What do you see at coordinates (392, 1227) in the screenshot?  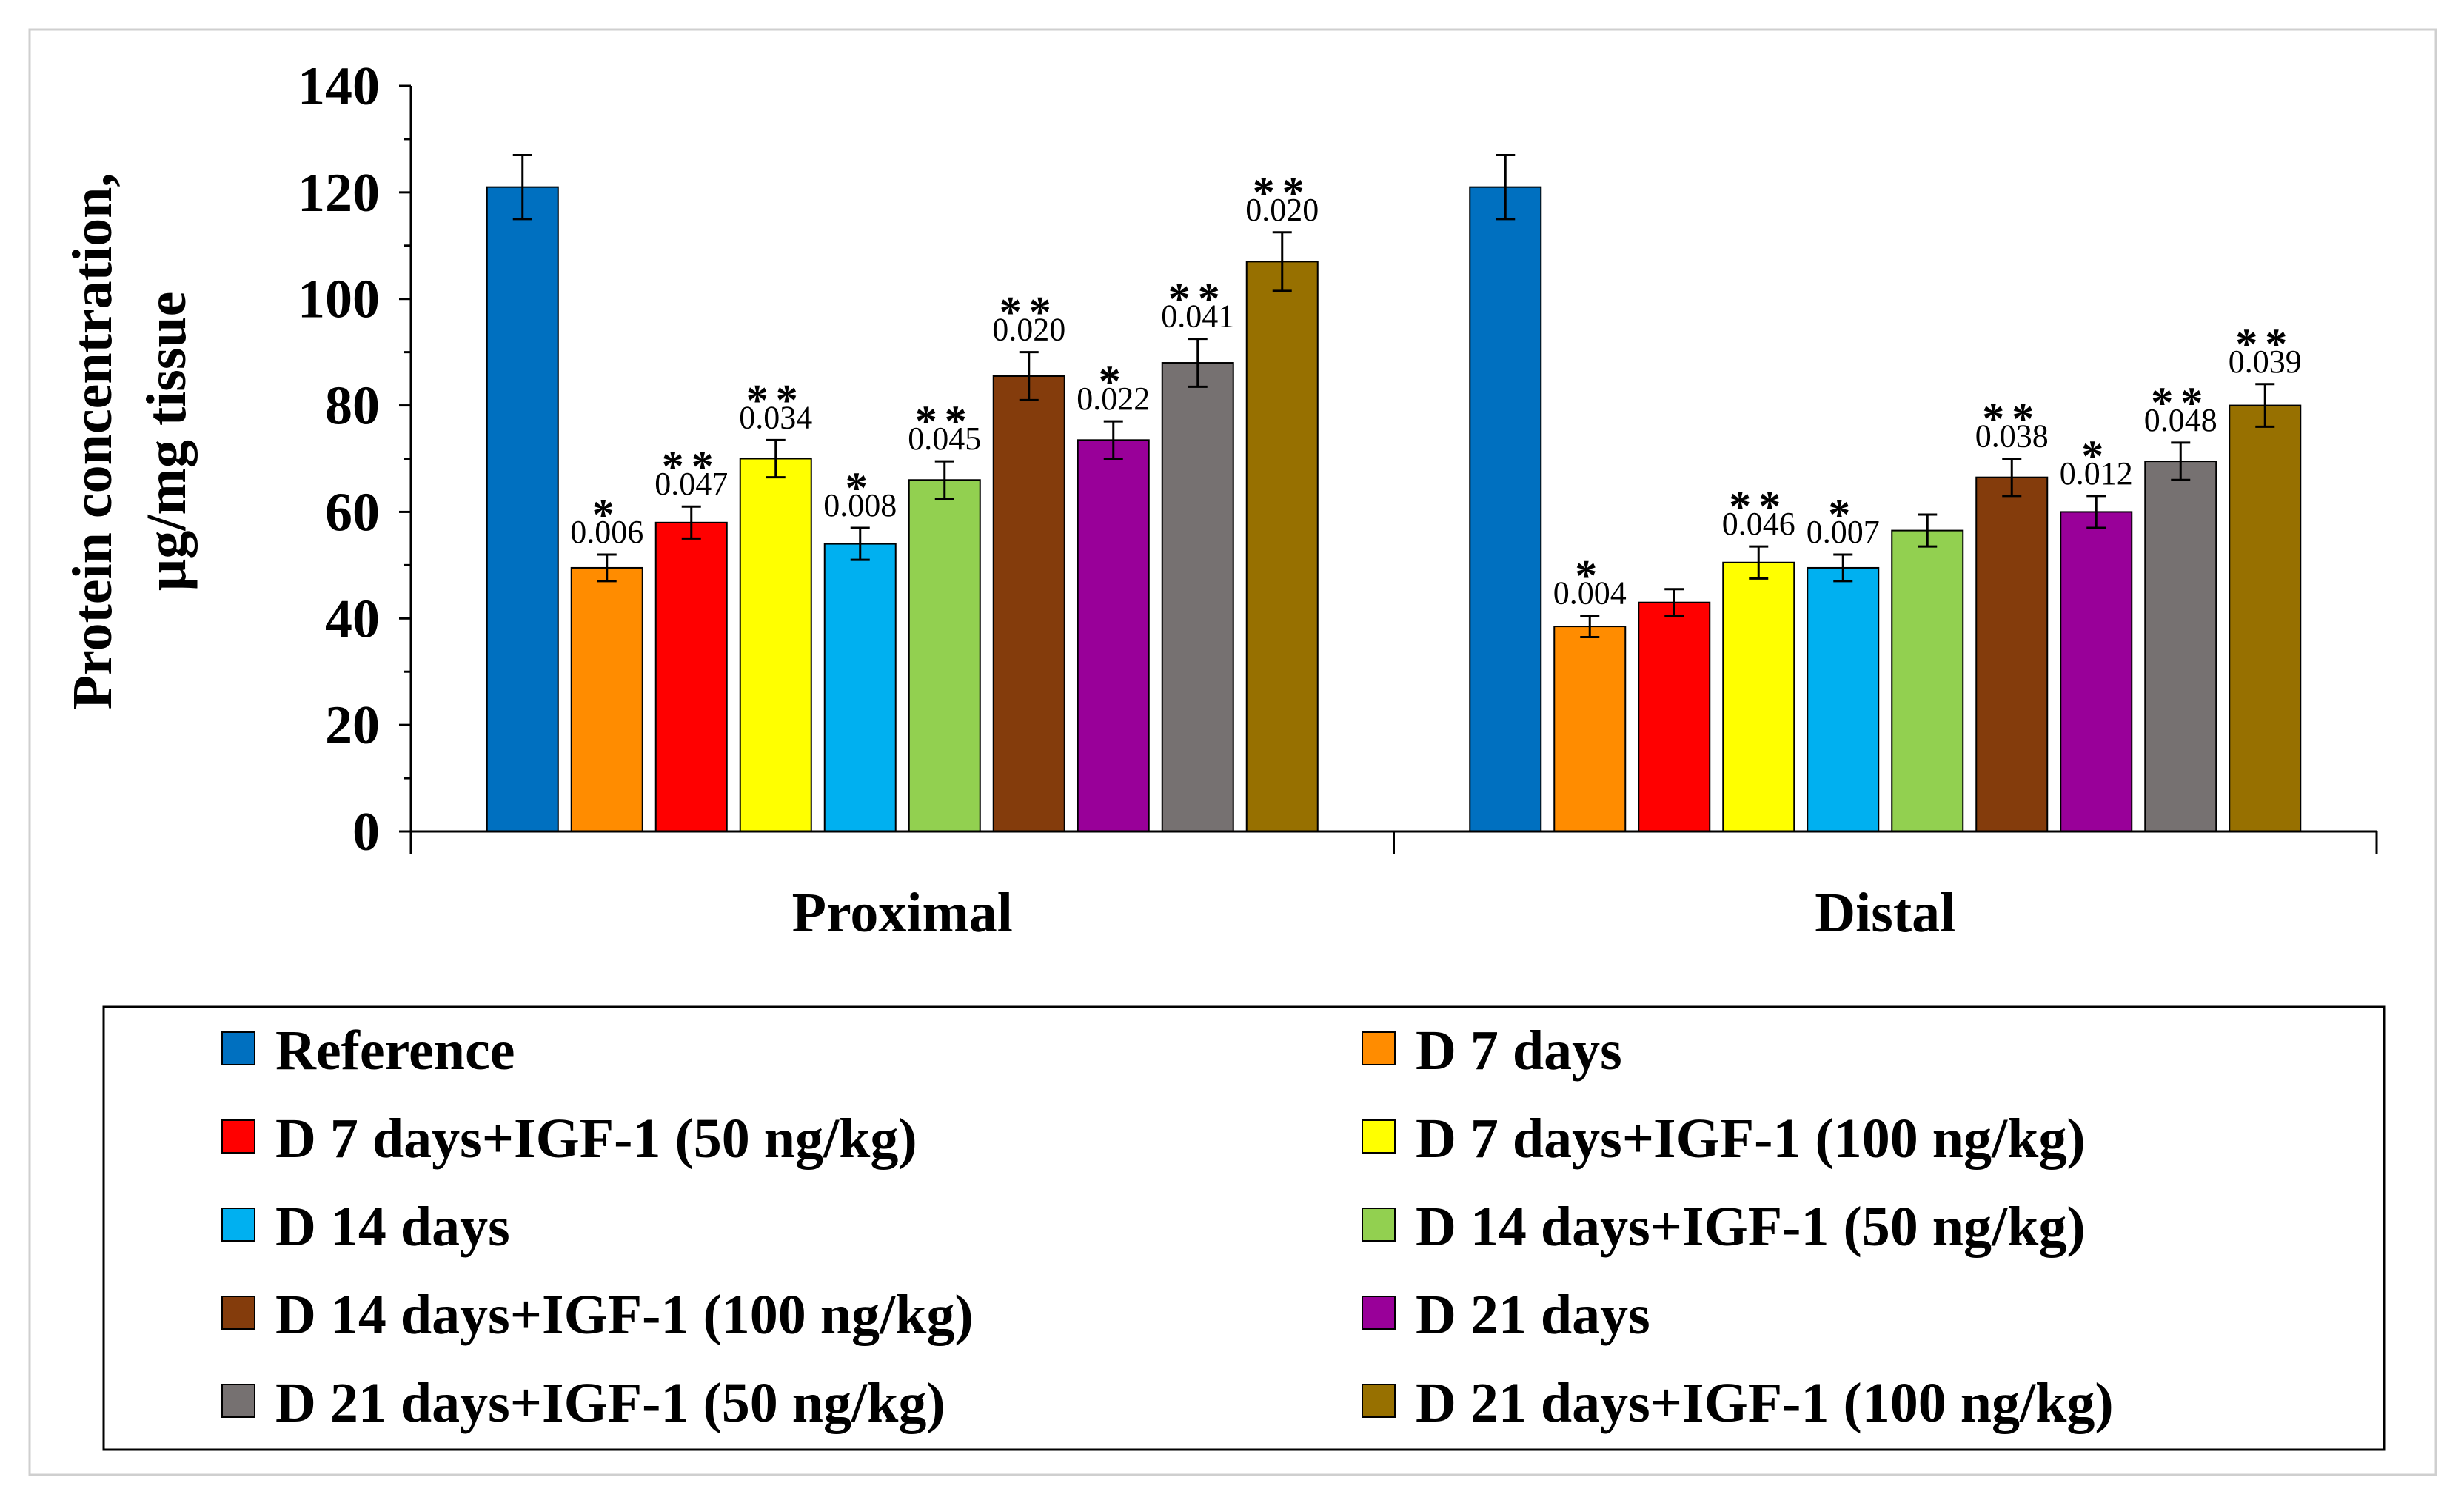 I see `legend-label: D 14 days` at bounding box center [392, 1227].